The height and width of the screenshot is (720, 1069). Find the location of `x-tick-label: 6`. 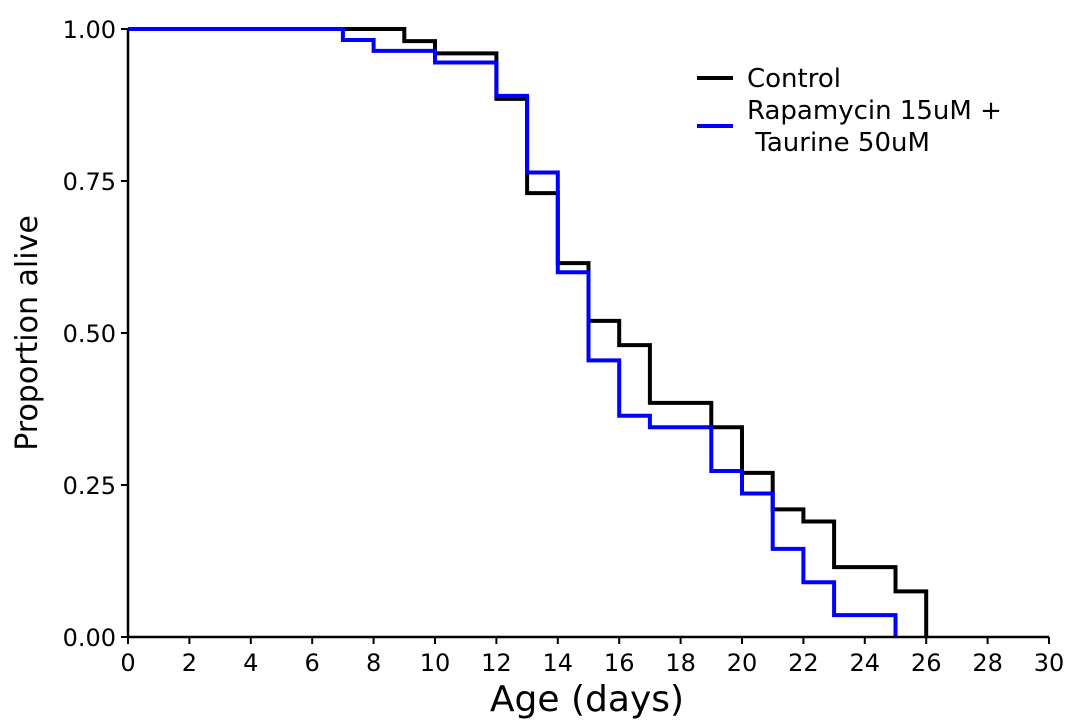

x-tick-label: 6 is located at coordinates (312, 663).